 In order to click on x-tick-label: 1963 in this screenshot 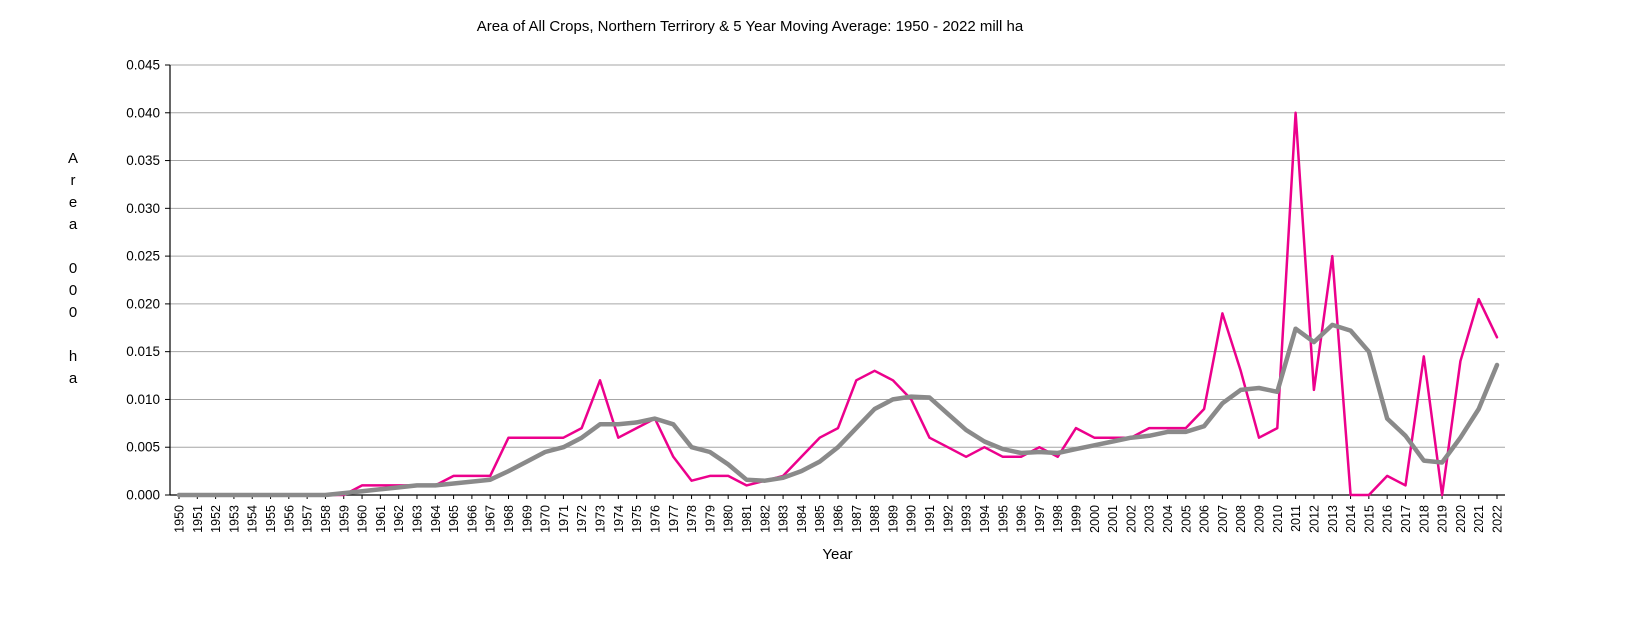, I will do `click(417, 519)`.